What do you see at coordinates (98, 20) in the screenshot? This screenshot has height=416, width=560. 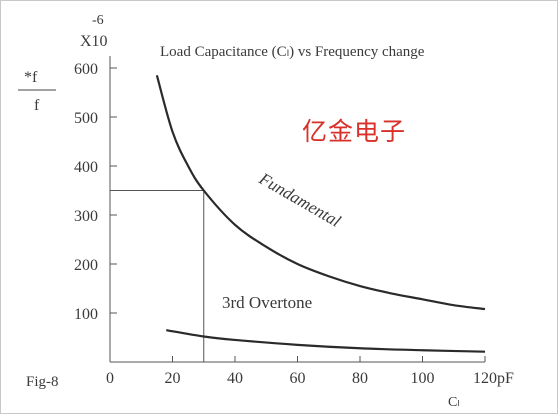 I see `y-scale-exponent: -6` at bounding box center [98, 20].